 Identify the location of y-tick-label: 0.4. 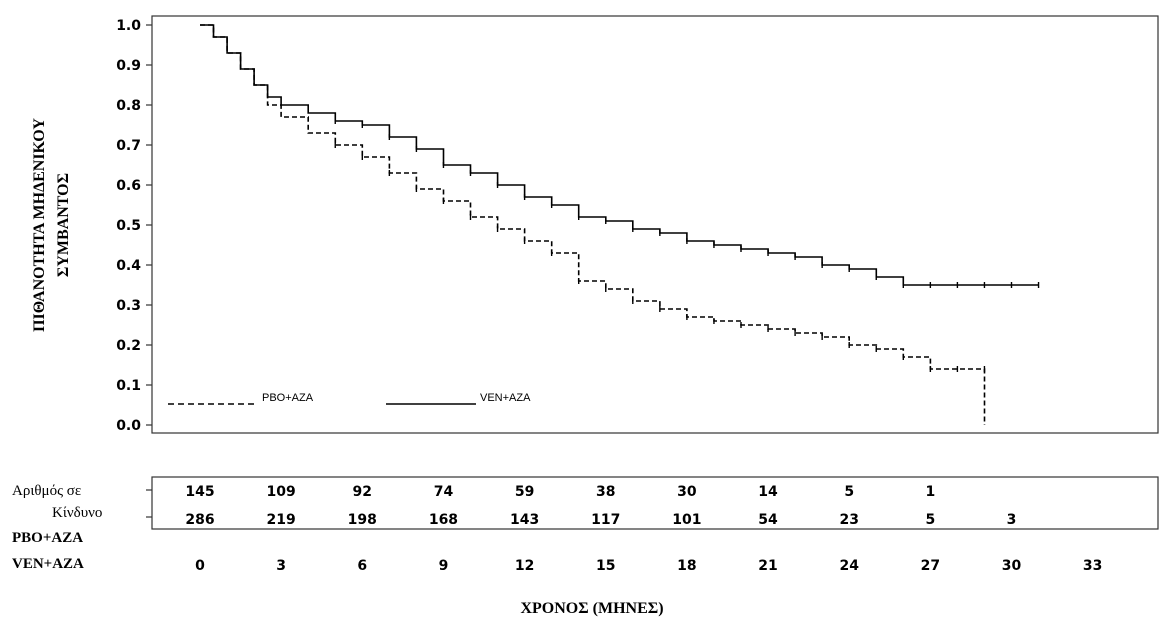
(128, 266).